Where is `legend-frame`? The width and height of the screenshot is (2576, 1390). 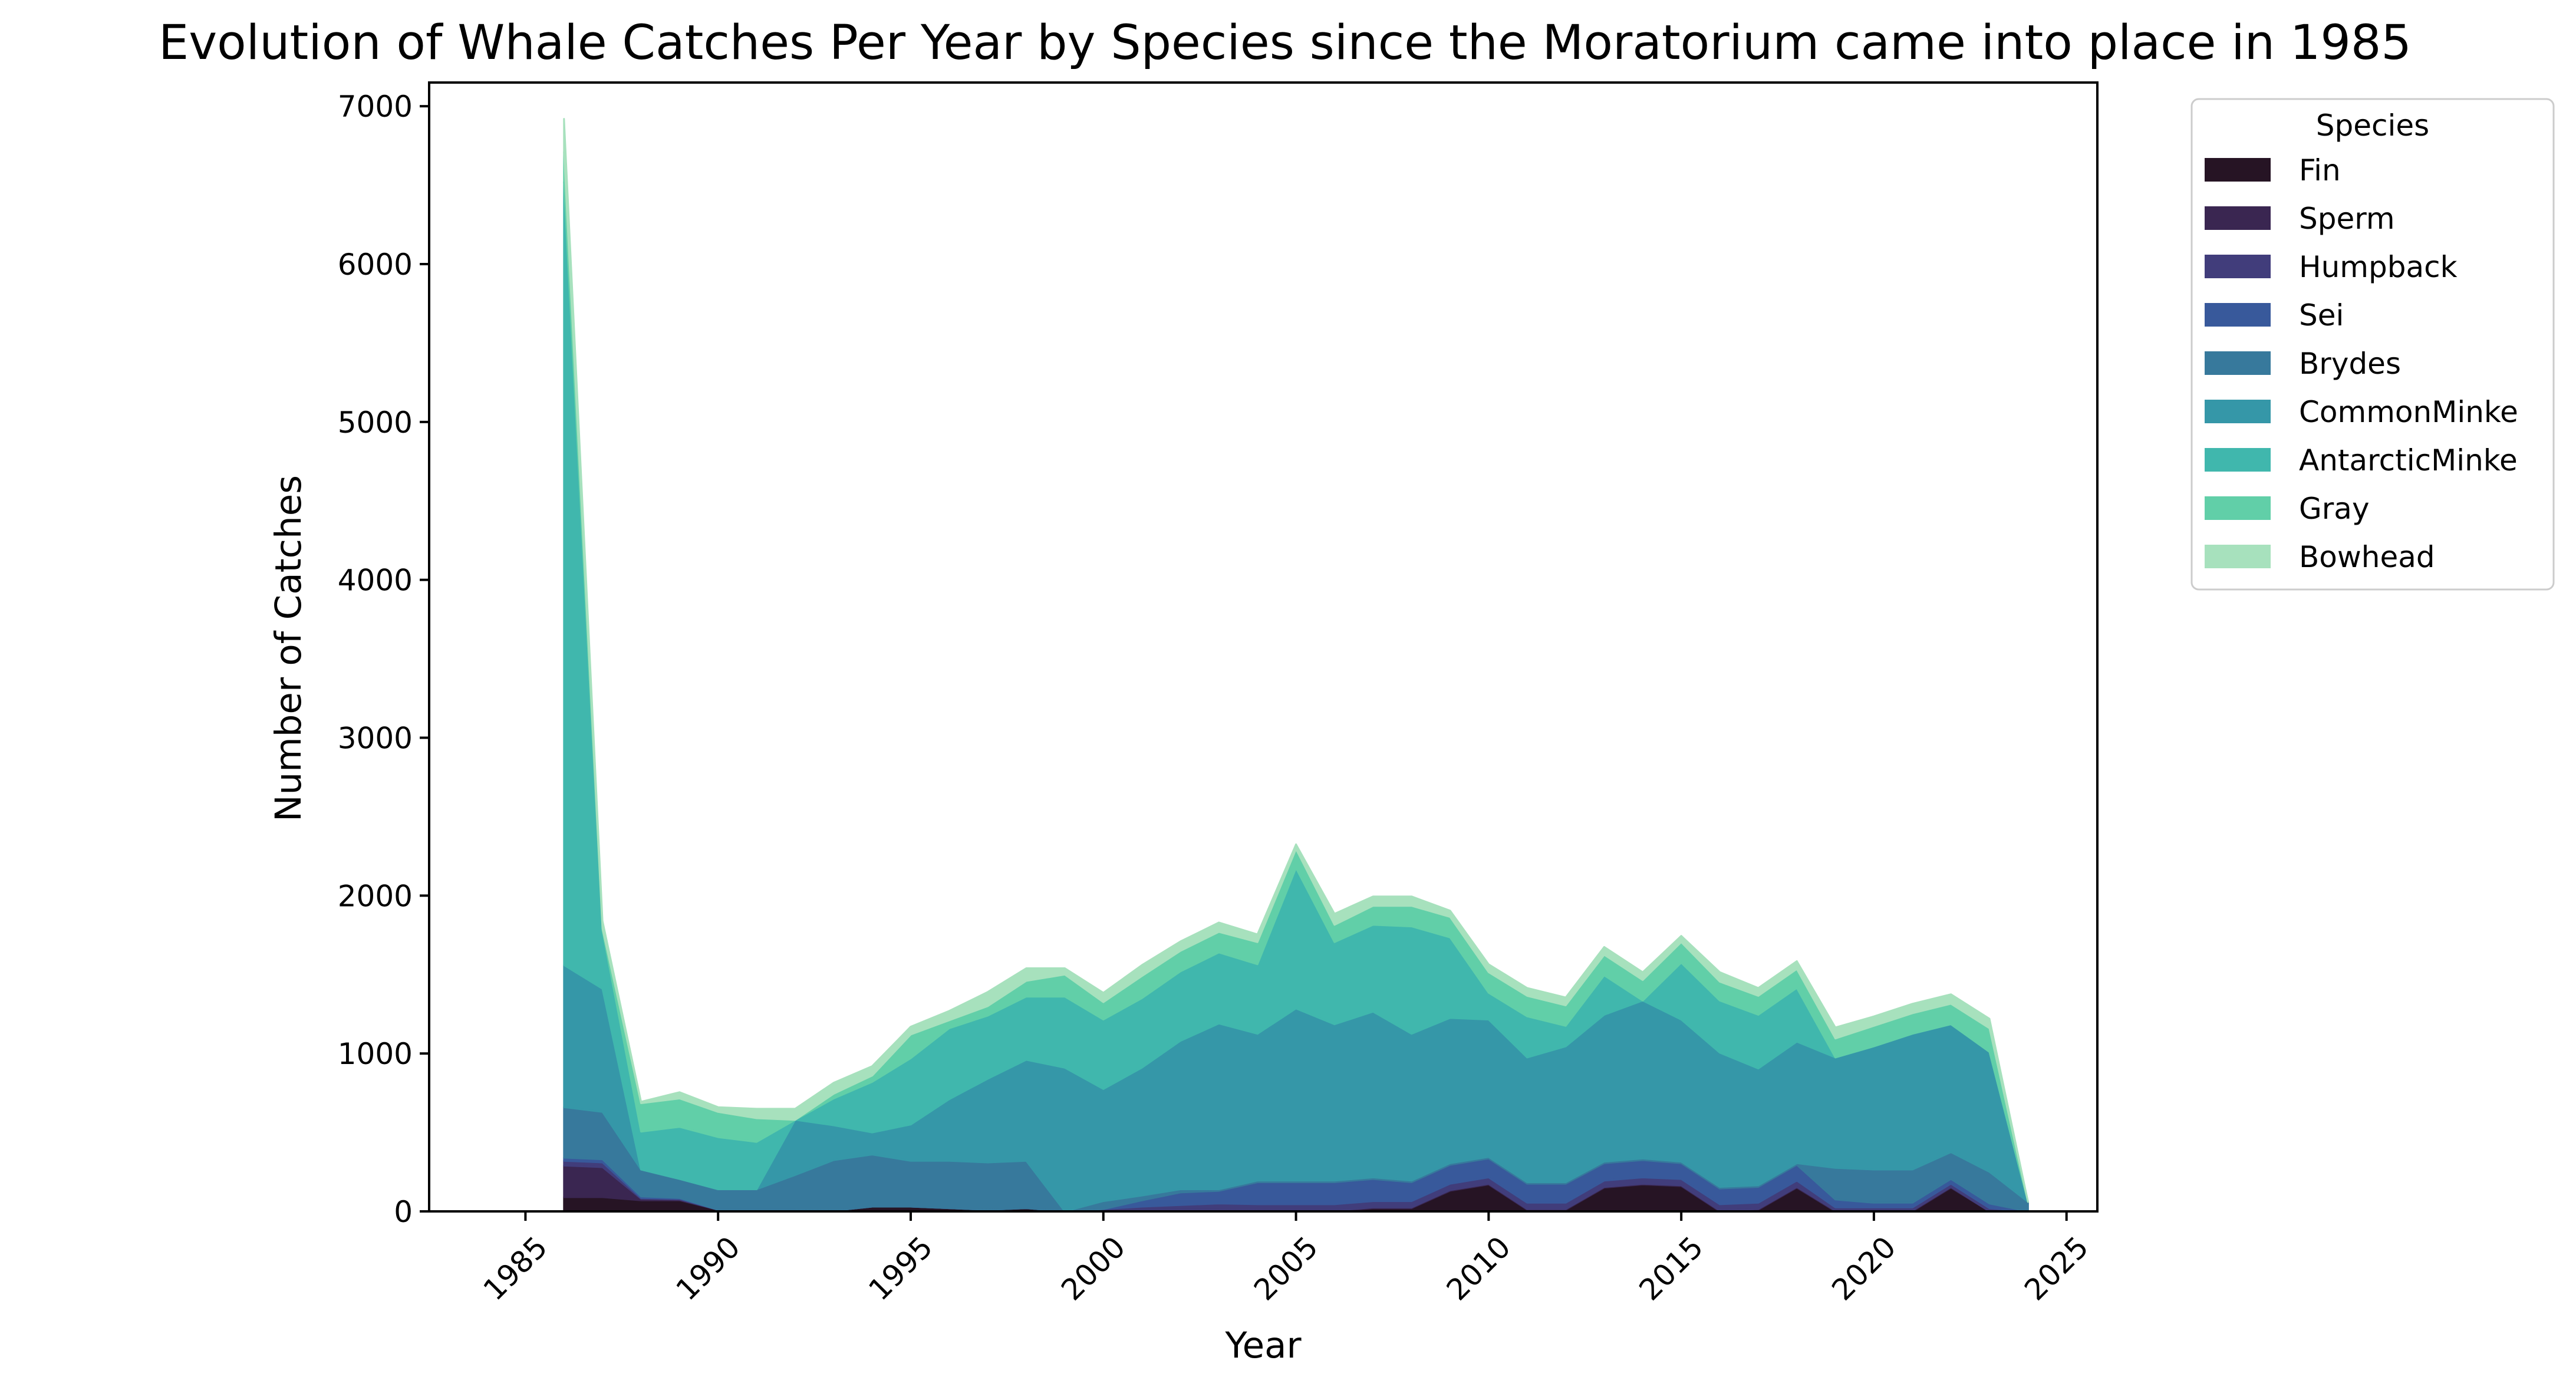 legend-frame is located at coordinates (2372, 344).